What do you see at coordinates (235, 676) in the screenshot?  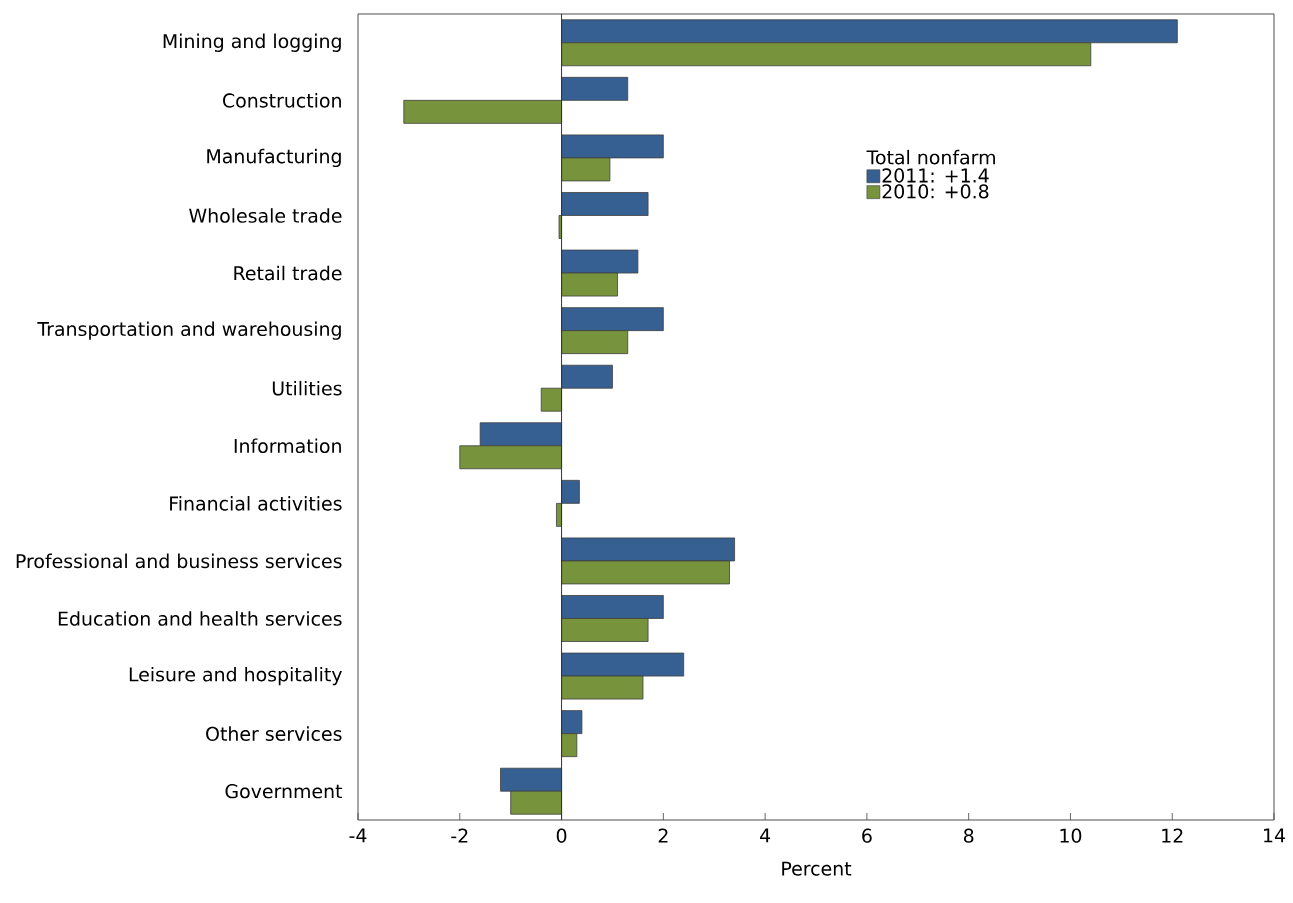 I see `y-tick-label: Leisure and hospitality` at bounding box center [235, 676].